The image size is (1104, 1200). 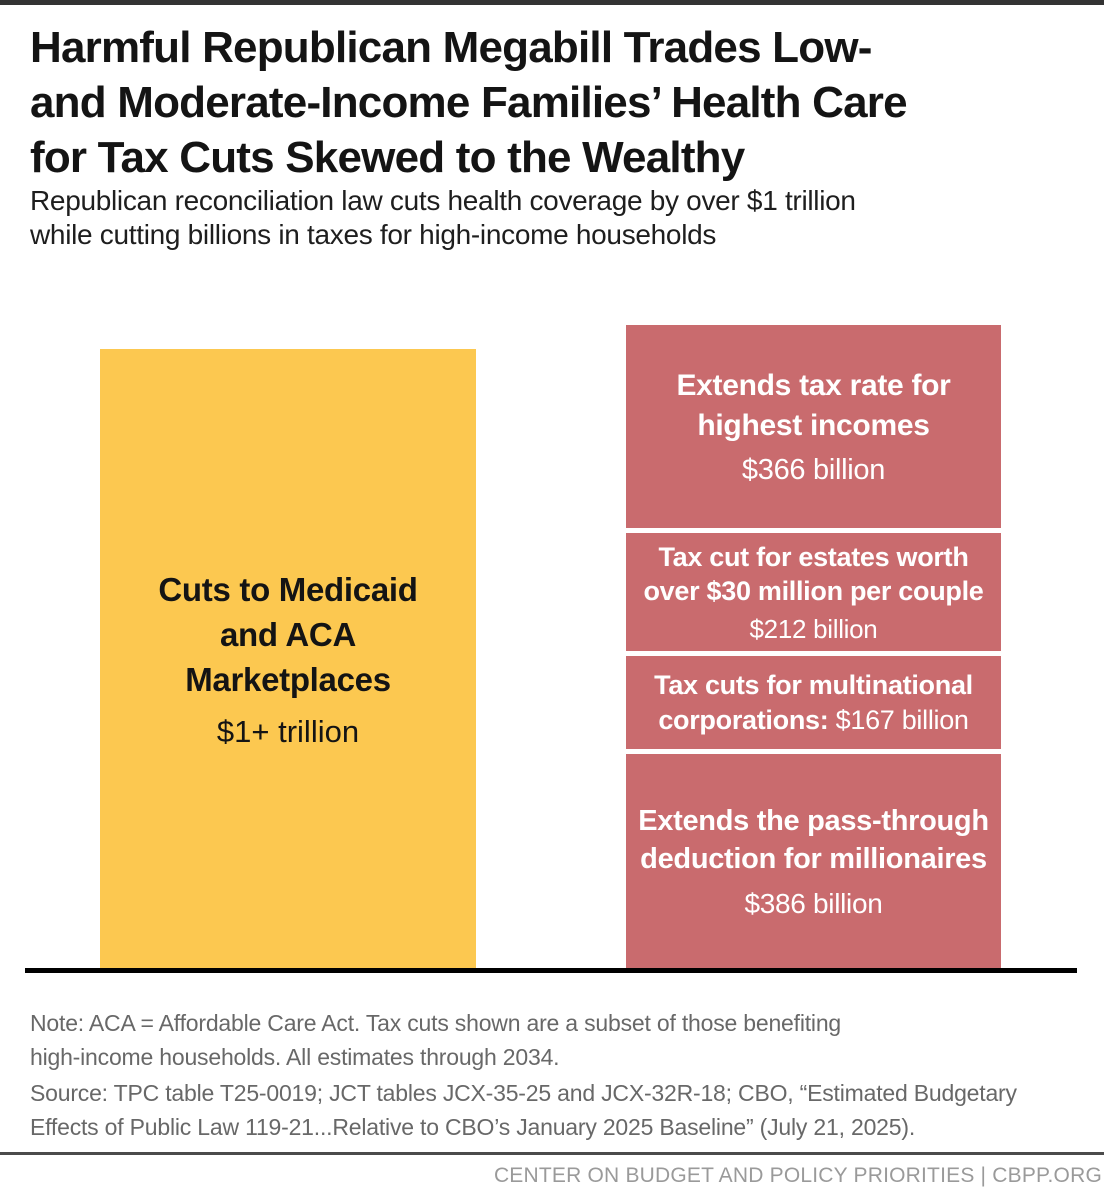 I want to click on segment-value: $366 billion, so click(x=813, y=470).